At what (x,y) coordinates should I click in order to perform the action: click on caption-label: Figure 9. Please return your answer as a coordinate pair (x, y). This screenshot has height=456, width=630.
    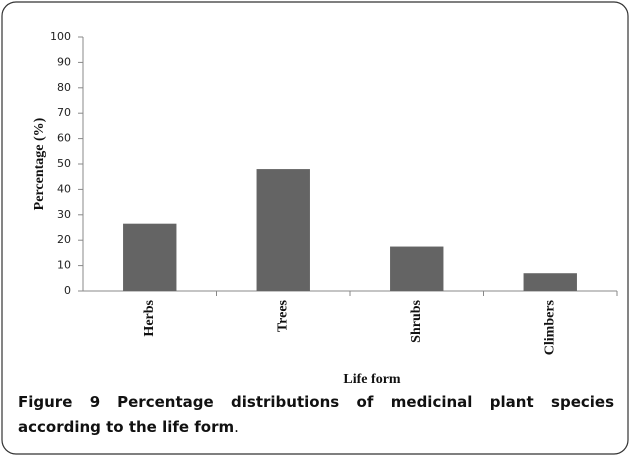
    Looking at the image, I should click on (59, 402).